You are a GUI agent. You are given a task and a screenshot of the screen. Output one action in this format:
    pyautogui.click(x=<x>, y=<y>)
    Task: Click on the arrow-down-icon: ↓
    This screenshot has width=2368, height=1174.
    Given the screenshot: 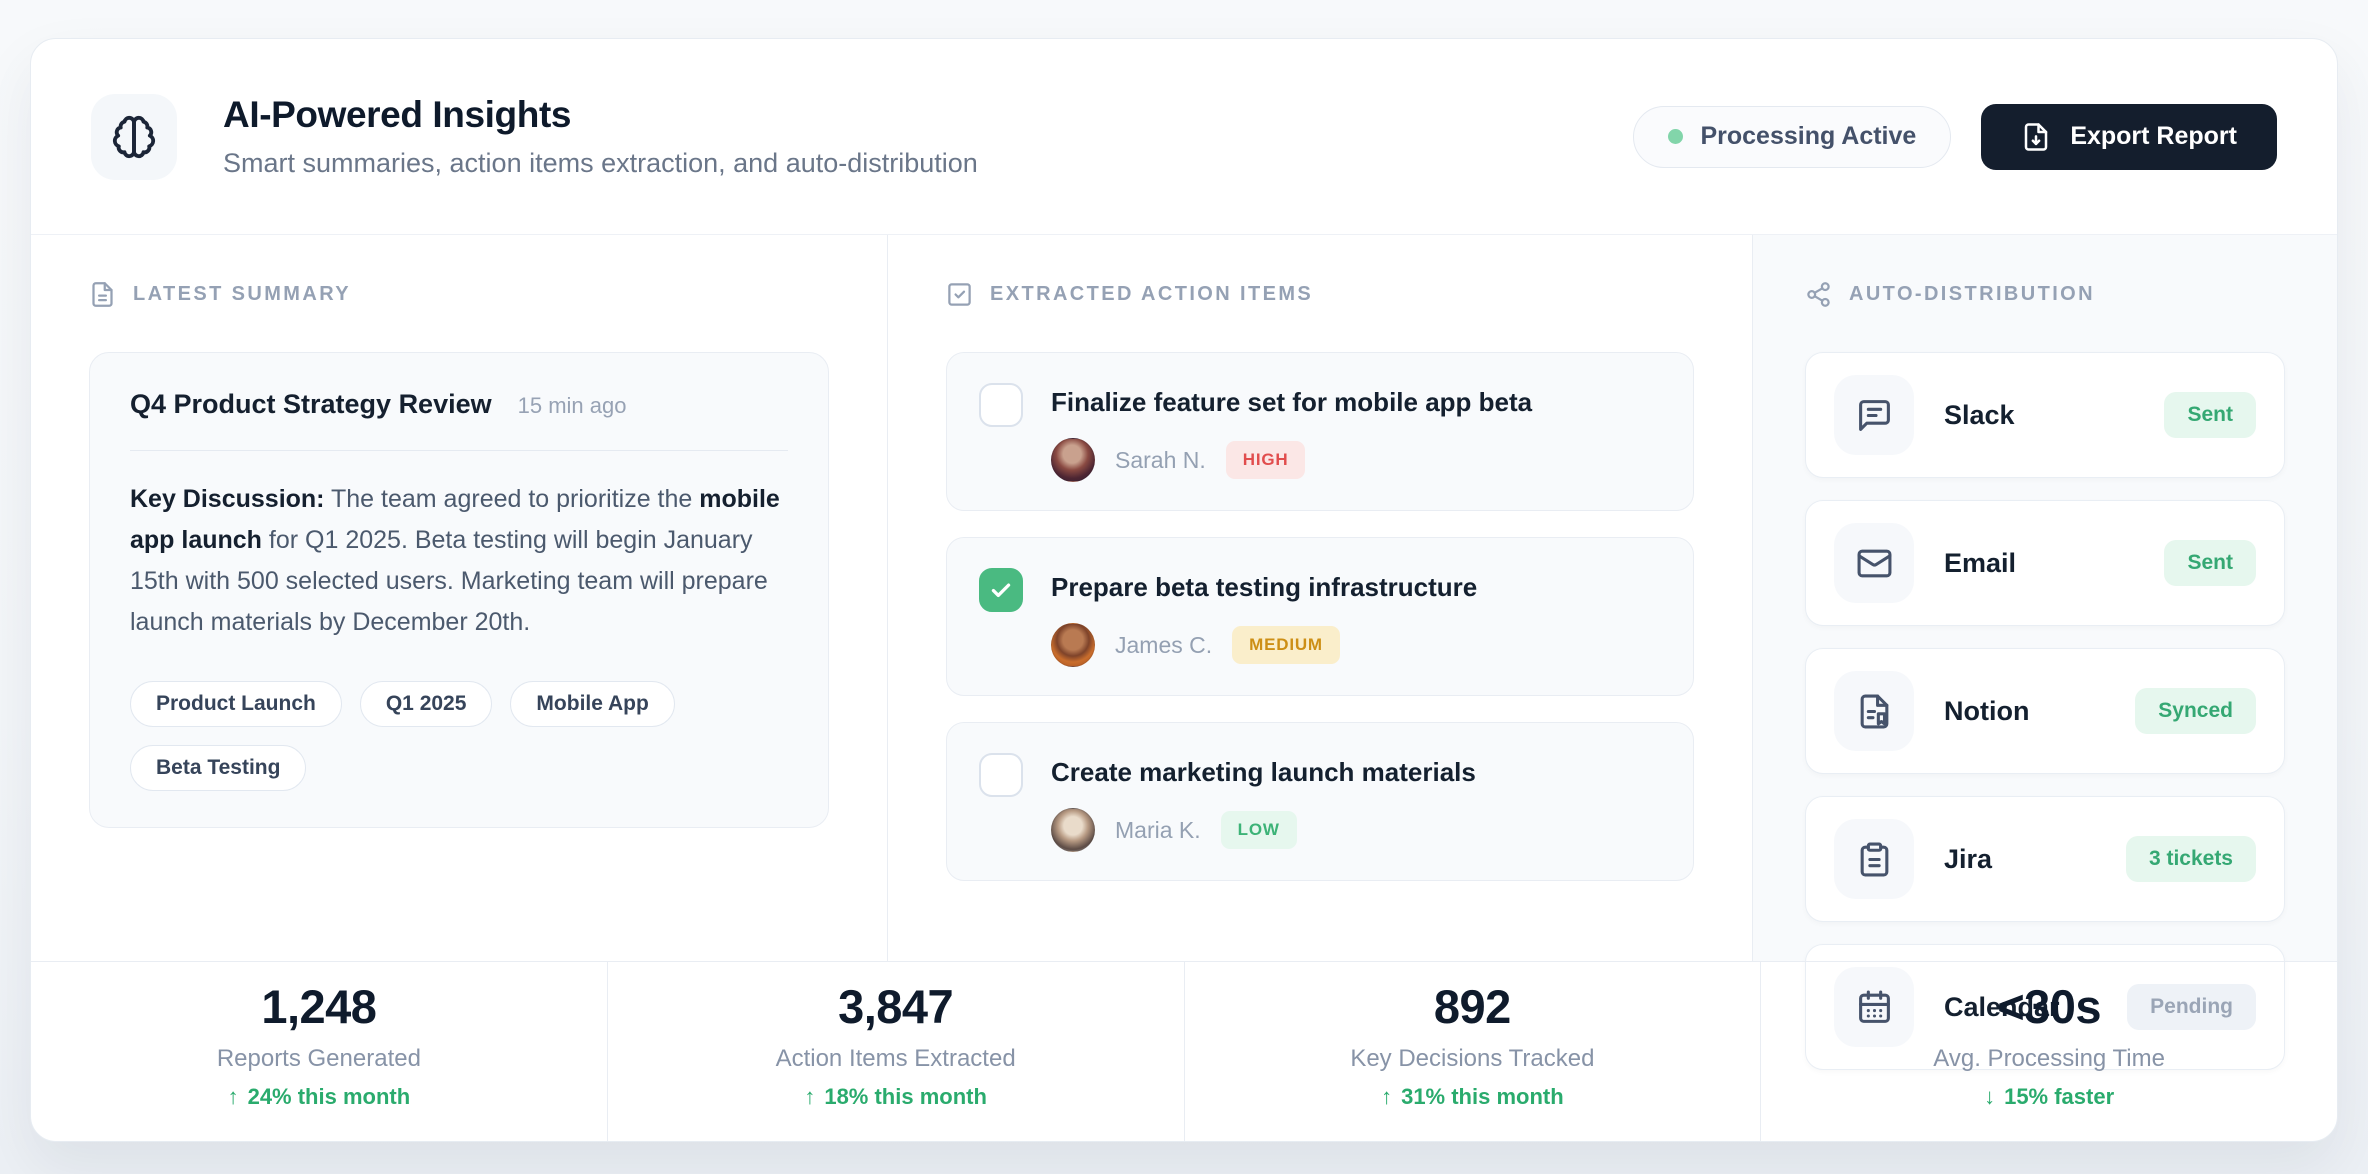 What is the action you would take?
    pyautogui.click(x=1990, y=1096)
    